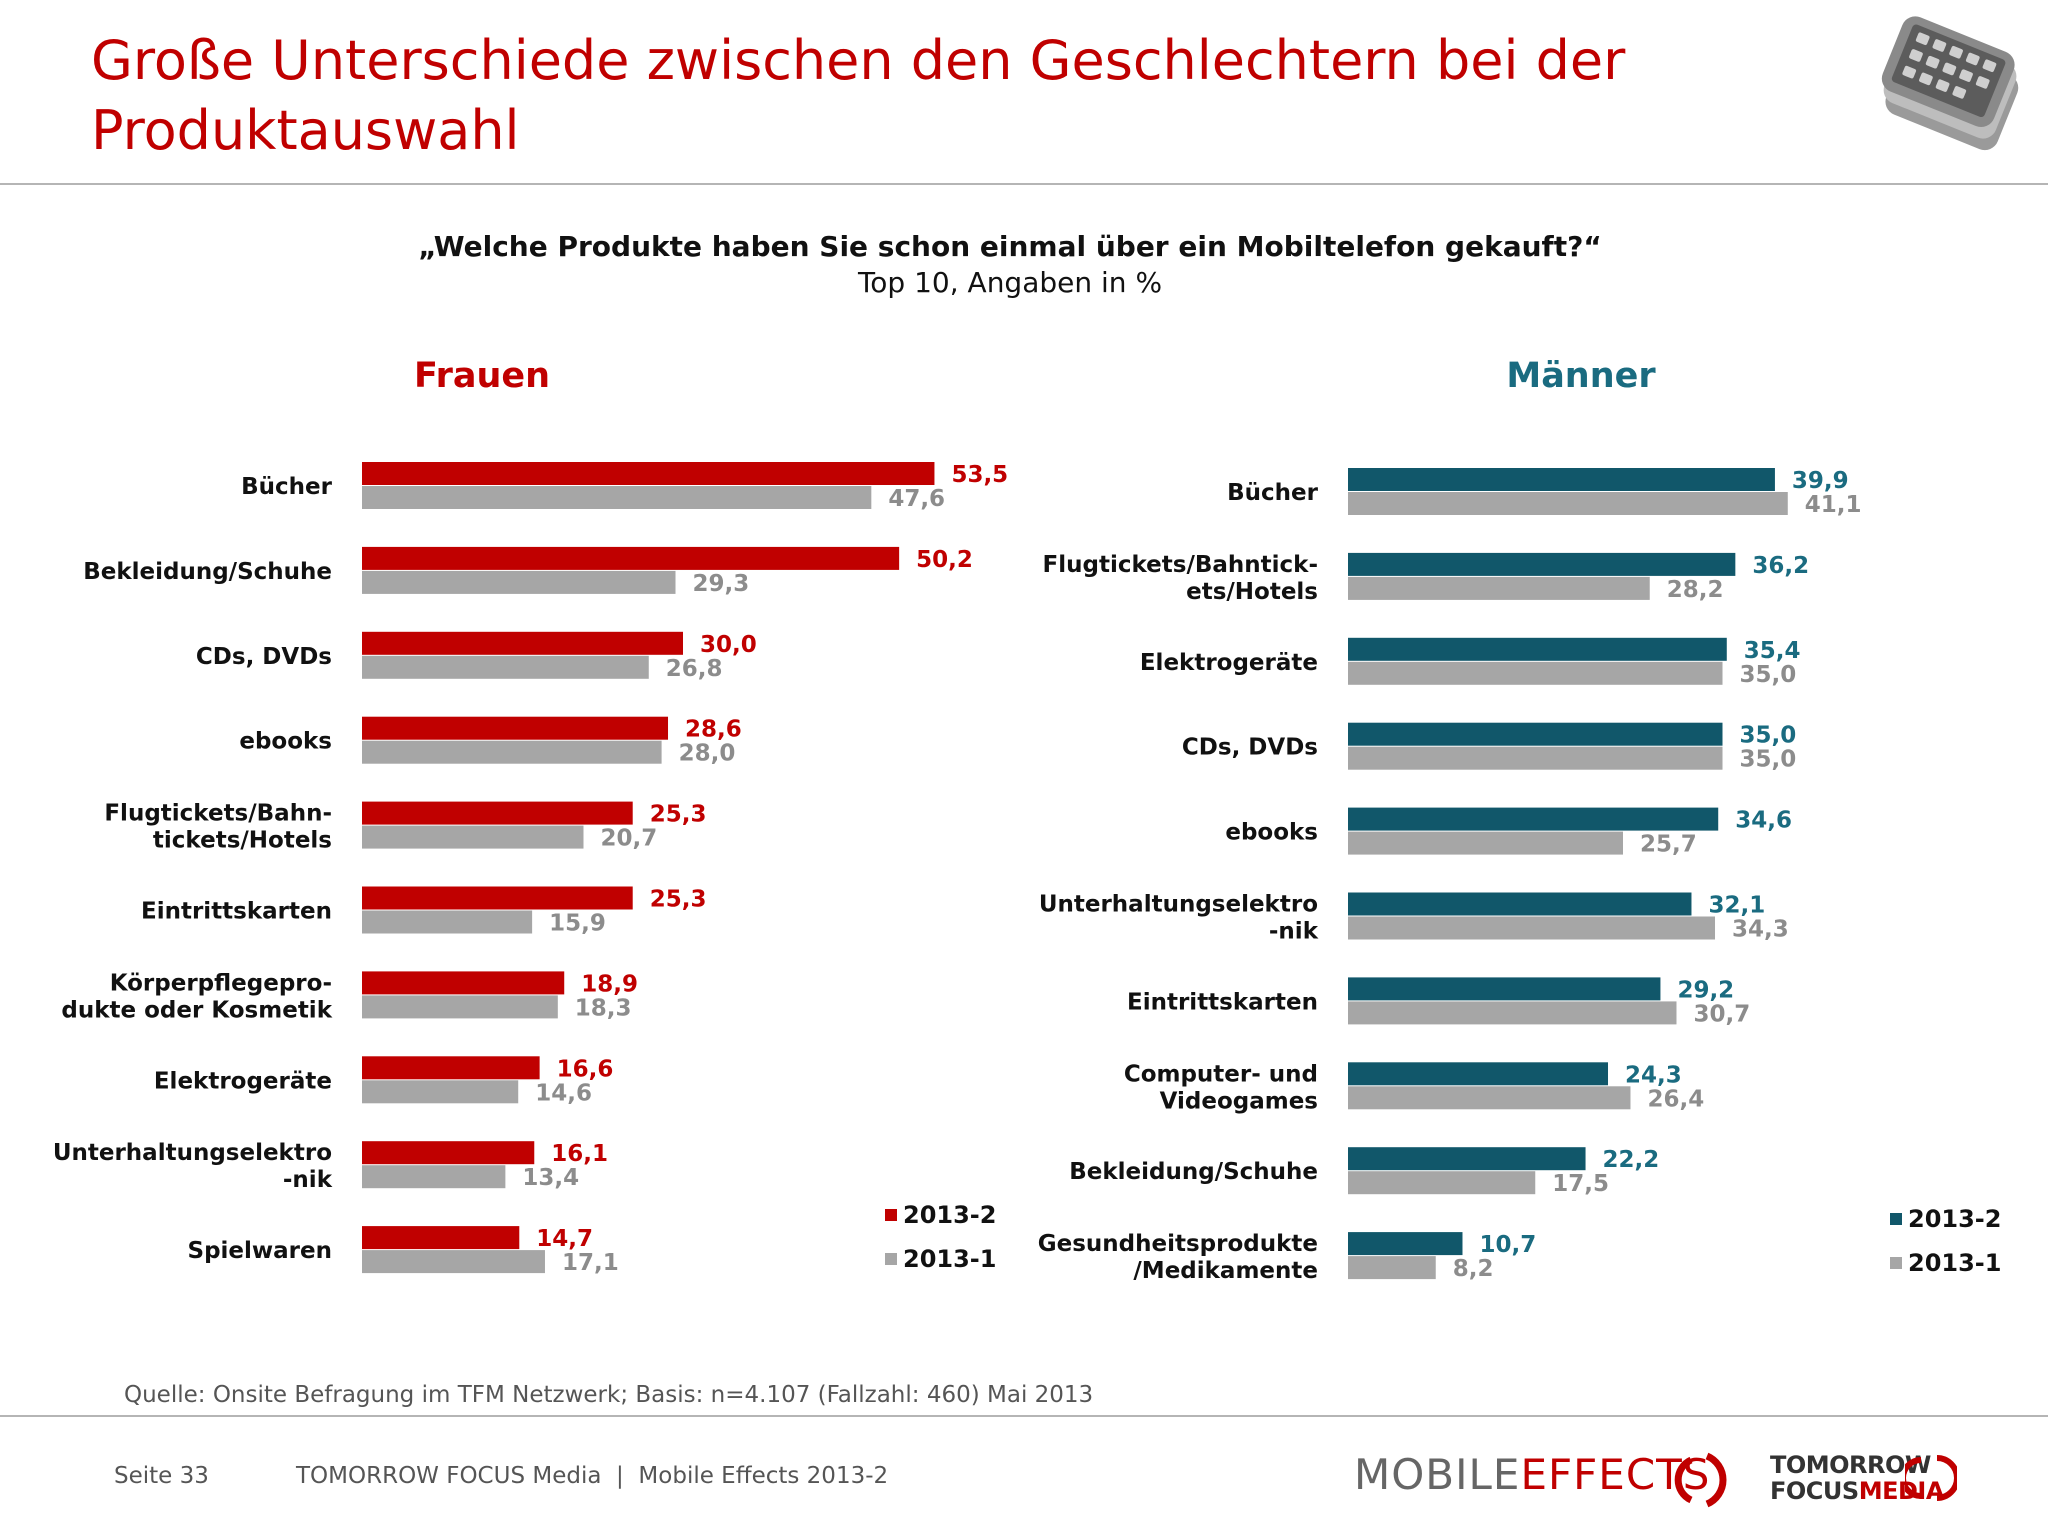  Describe the element at coordinates (207, 572) in the screenshot. I see `women-category-label: Bekleidung/Schuhe` at that location.